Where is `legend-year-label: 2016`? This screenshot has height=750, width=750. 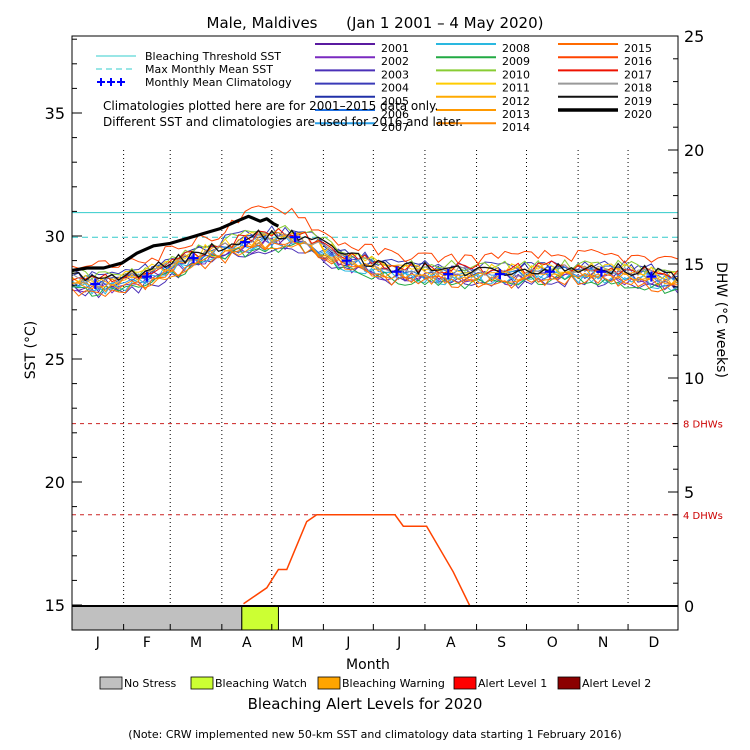
legend-year-label: 2016 is located at coordinates (638, 61).